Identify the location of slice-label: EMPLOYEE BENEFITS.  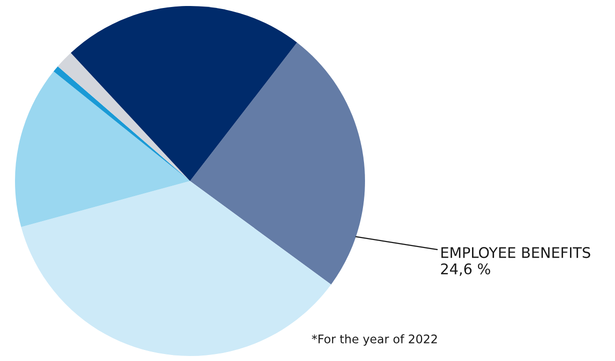
(515, 252).